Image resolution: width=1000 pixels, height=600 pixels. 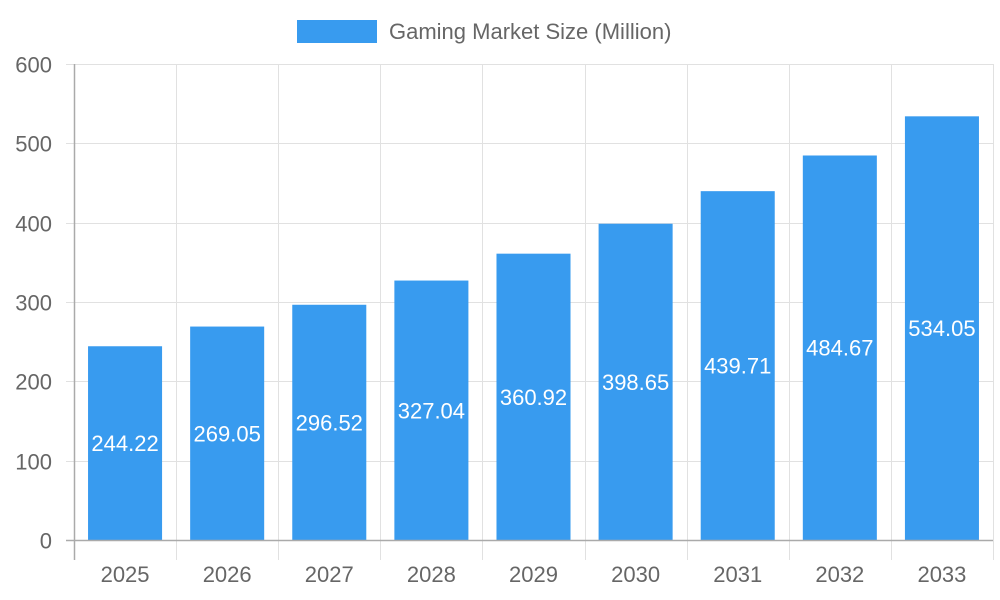 What do you see at coordinates (941, 574) in the screenshot?
I see `x-tick-label: 2033` at bounding box center [941, 574].